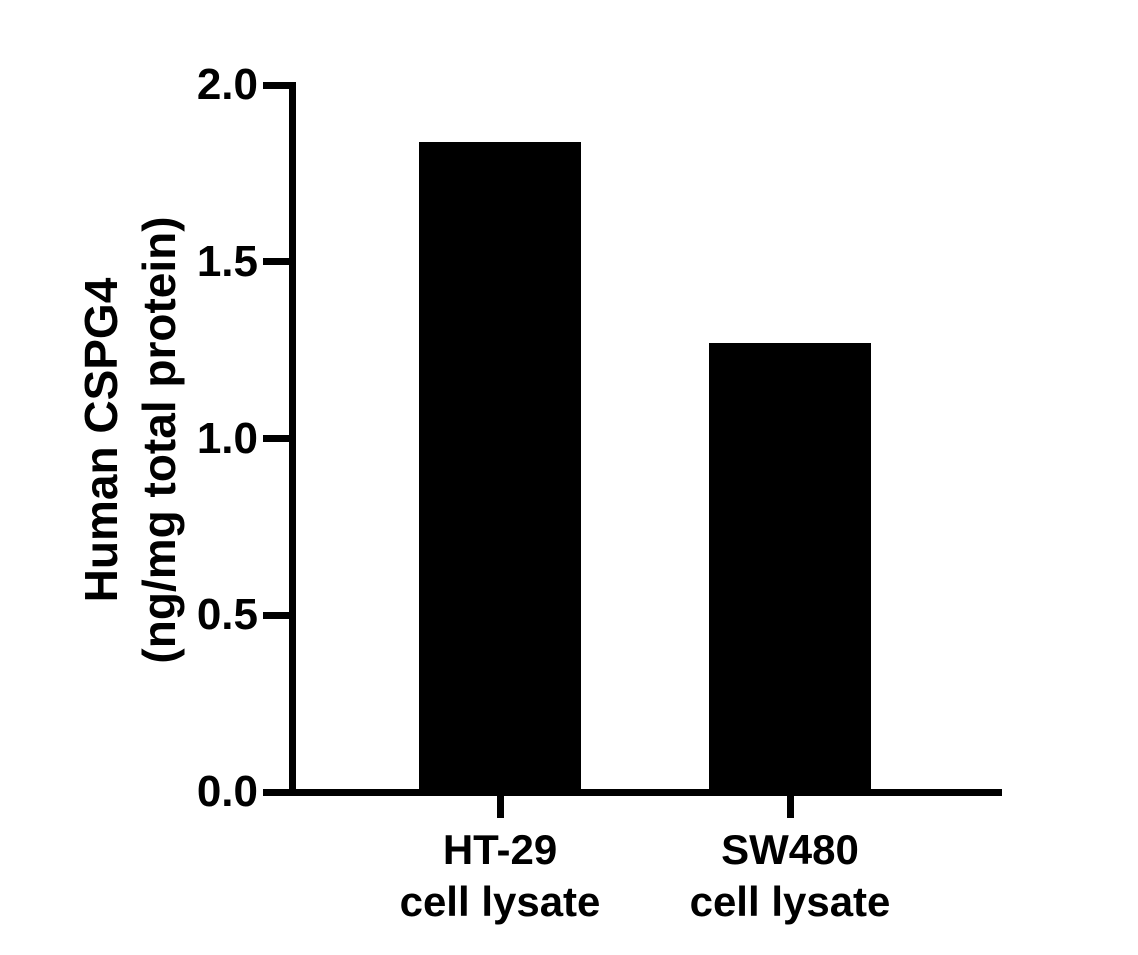 The image size is (1138, 955). What do you see at coordinates (227, 84) in the screenshot?
I see `y-axis-tick-label: 2.0` at bounding box center [227, 84].